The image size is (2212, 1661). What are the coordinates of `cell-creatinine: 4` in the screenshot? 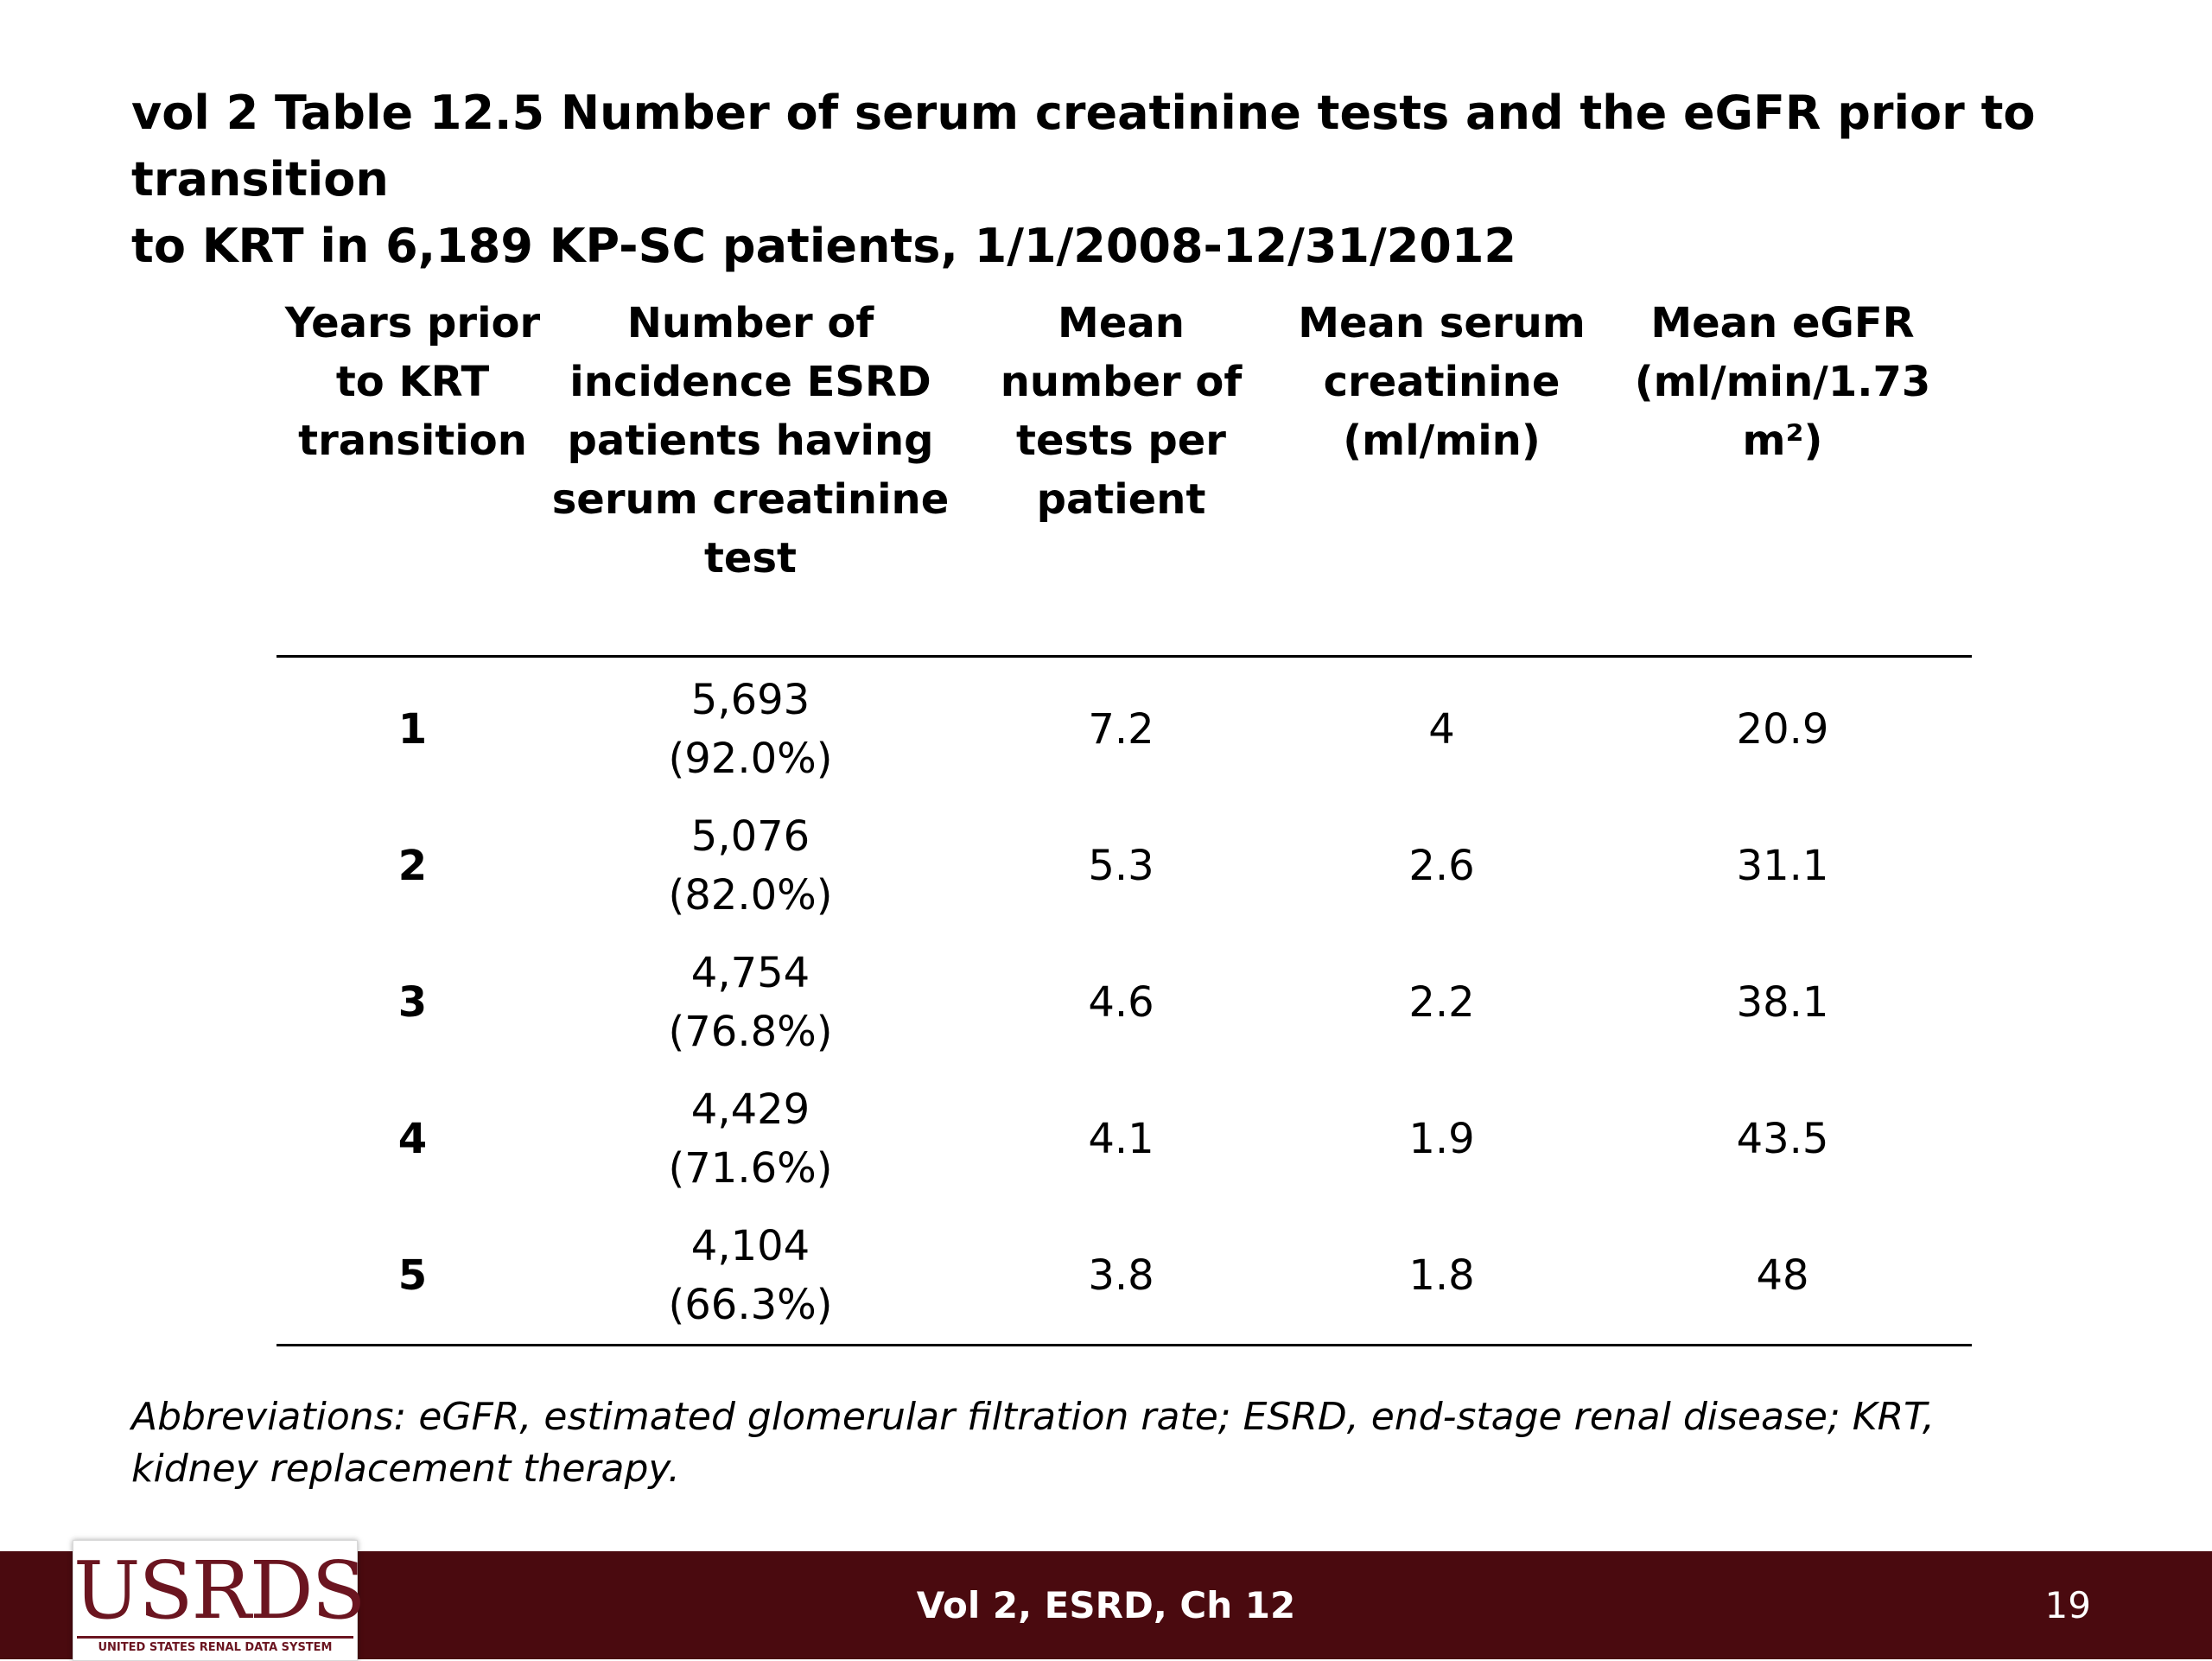 It's located at (1441, 729).